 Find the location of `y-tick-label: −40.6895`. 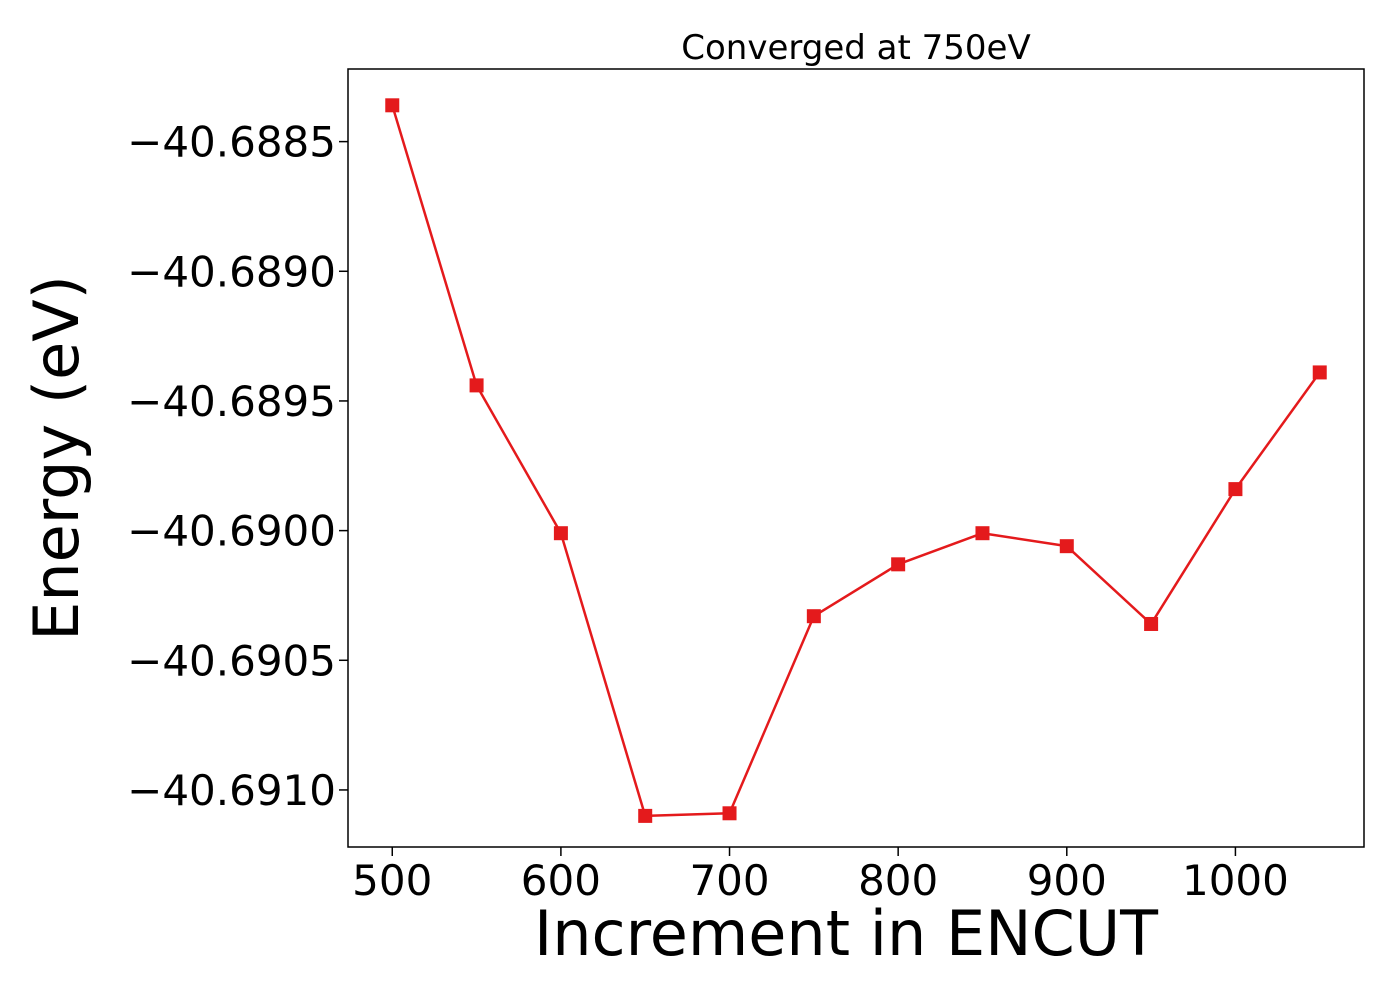

y-tick-label: −40.6895 is located at coordinates (231, 401).